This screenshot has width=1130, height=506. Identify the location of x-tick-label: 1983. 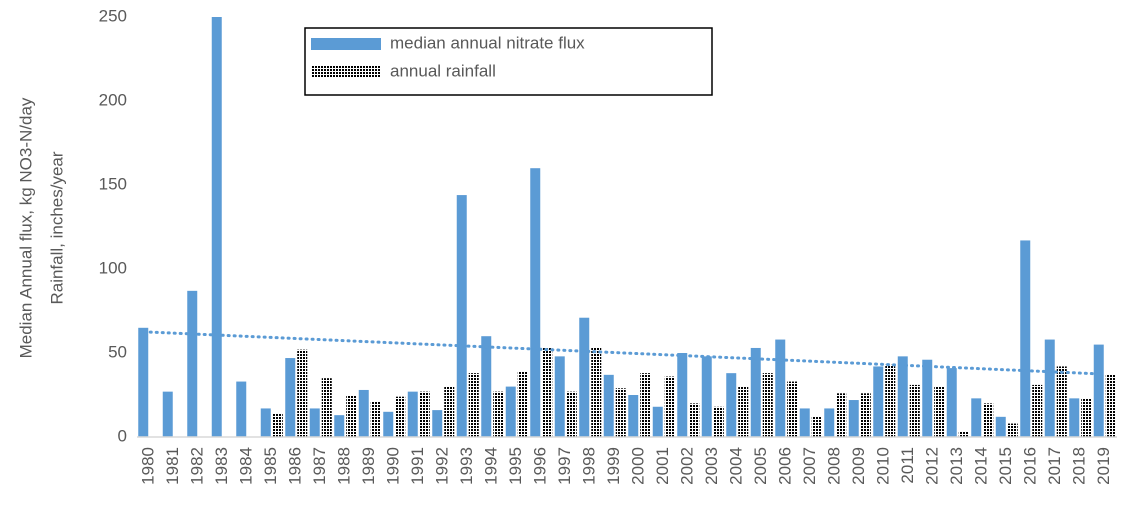
(221, 466).